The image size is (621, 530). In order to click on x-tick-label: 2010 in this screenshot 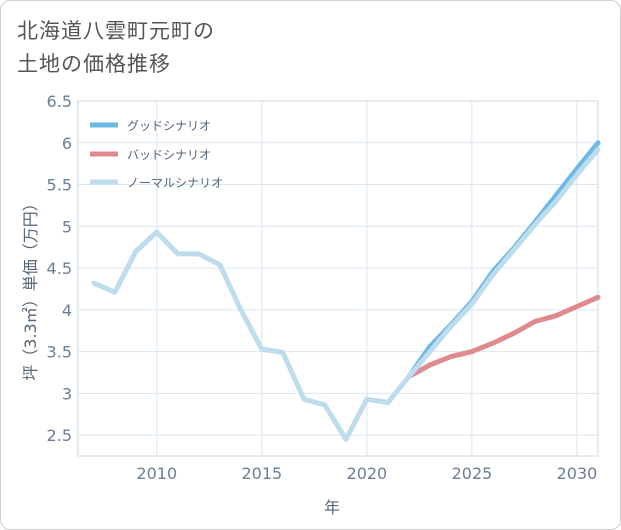, I will do `click(156, 473)`.